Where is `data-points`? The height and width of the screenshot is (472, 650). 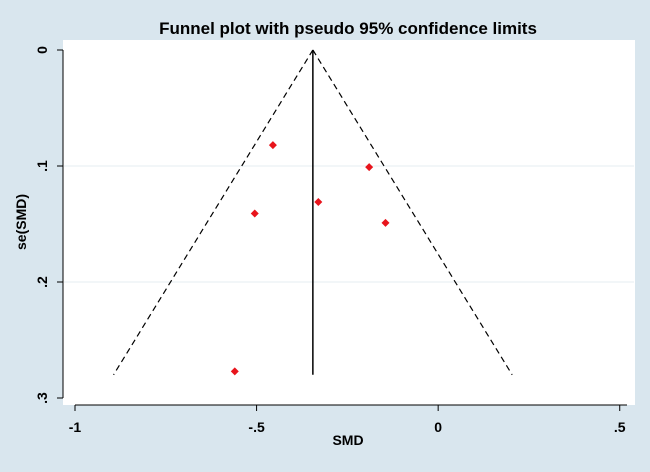
data-points is located at coordinates (310, 258).